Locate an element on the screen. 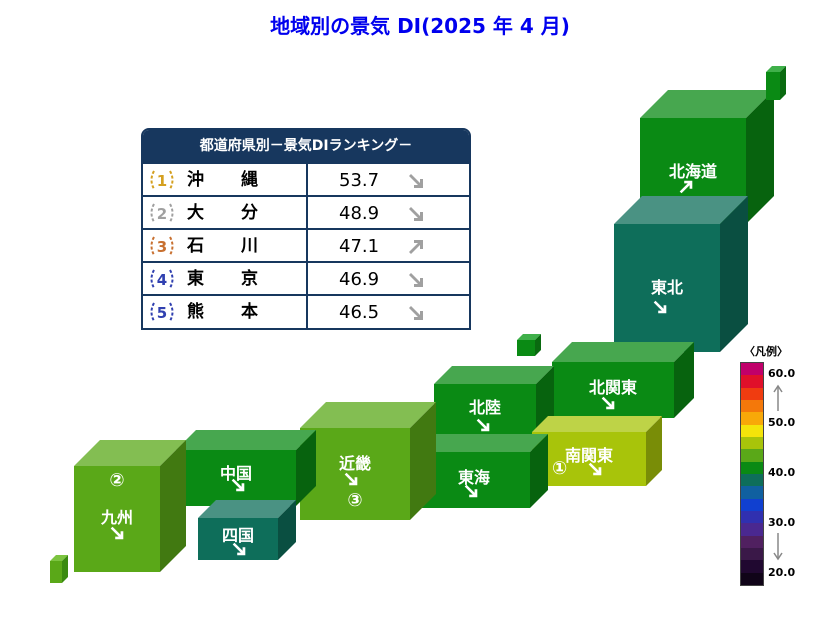 The image size is (840, 617). region-label: 北海道 is located at coordinates (692, 171).